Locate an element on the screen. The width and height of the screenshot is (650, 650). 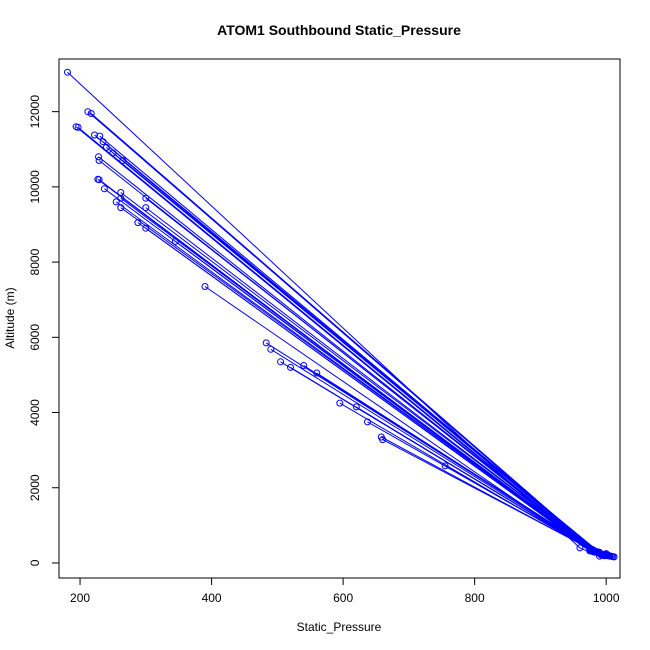
x-tick-label: 1000 is located at coordinates (606, 598).